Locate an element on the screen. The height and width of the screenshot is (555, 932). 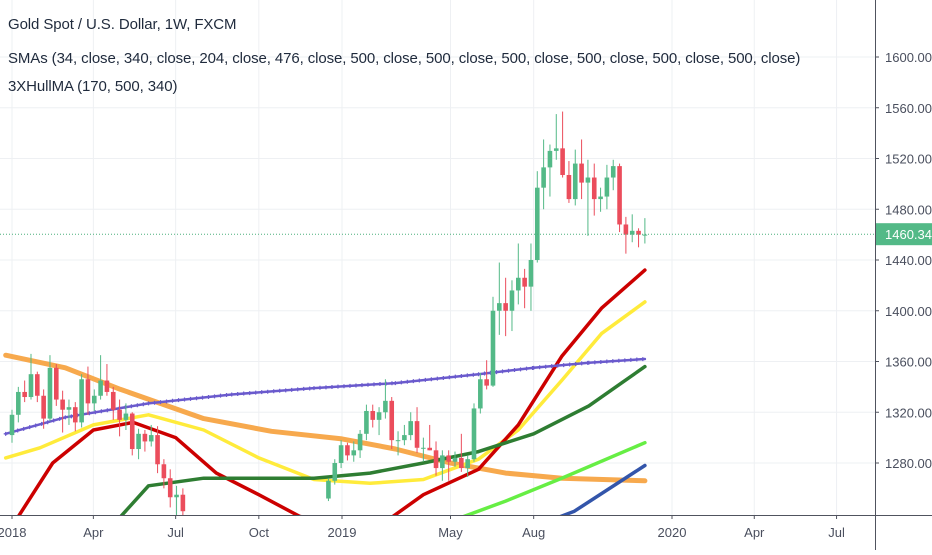
y-tick-label: 1320.00 is located at coordinates (908, 412).